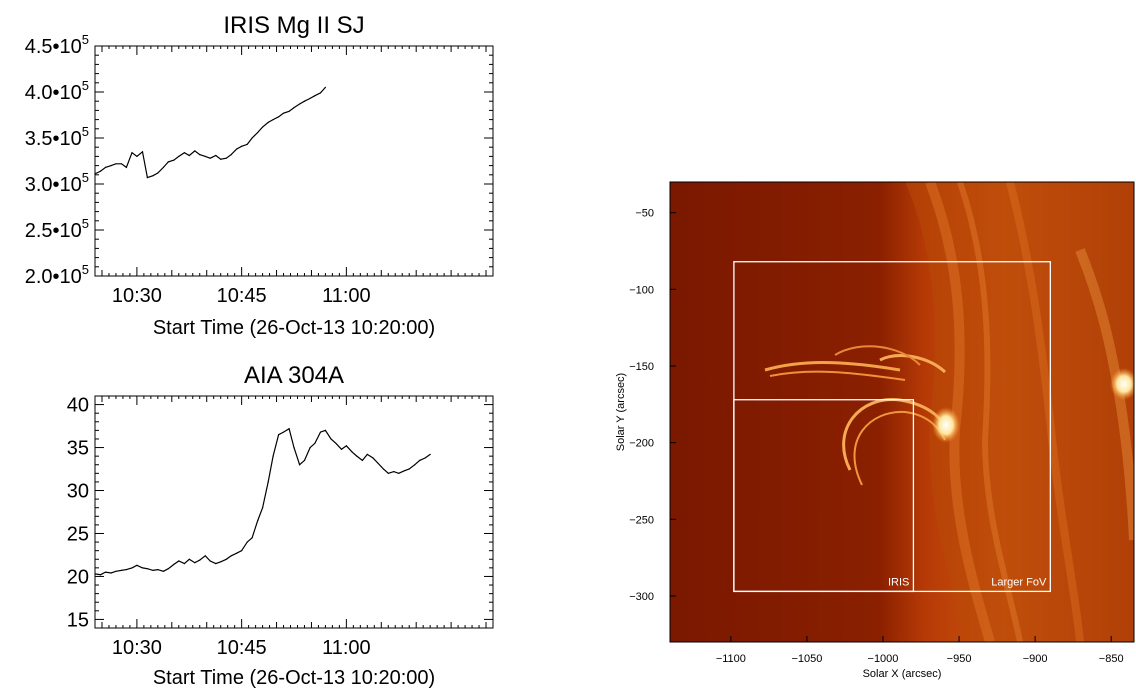 The image size is (1136, 691). What do you see at coordinates (641, 367) in the screenshot?
I see `y-tick-label: −150` at bounding box center [641, 367].